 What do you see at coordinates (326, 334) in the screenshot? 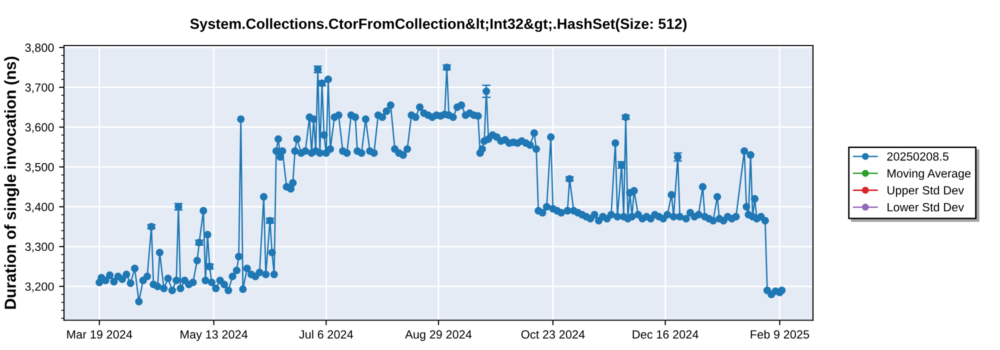
I see `x-tick-label: Jul 6 2024` at bounding box center [326, 334].